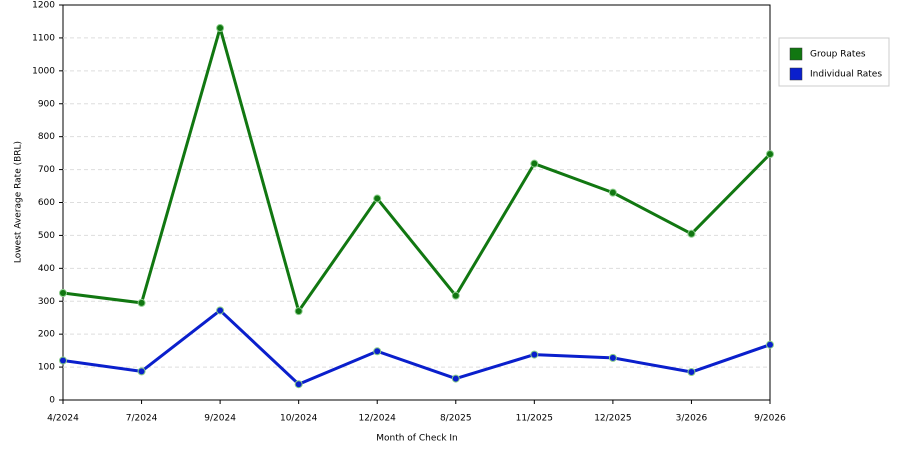  Describe the element at coordinates (19, 202) in the screenshot. I see `y-axis-label: Lowest Average Rate (BRL)` at that location.